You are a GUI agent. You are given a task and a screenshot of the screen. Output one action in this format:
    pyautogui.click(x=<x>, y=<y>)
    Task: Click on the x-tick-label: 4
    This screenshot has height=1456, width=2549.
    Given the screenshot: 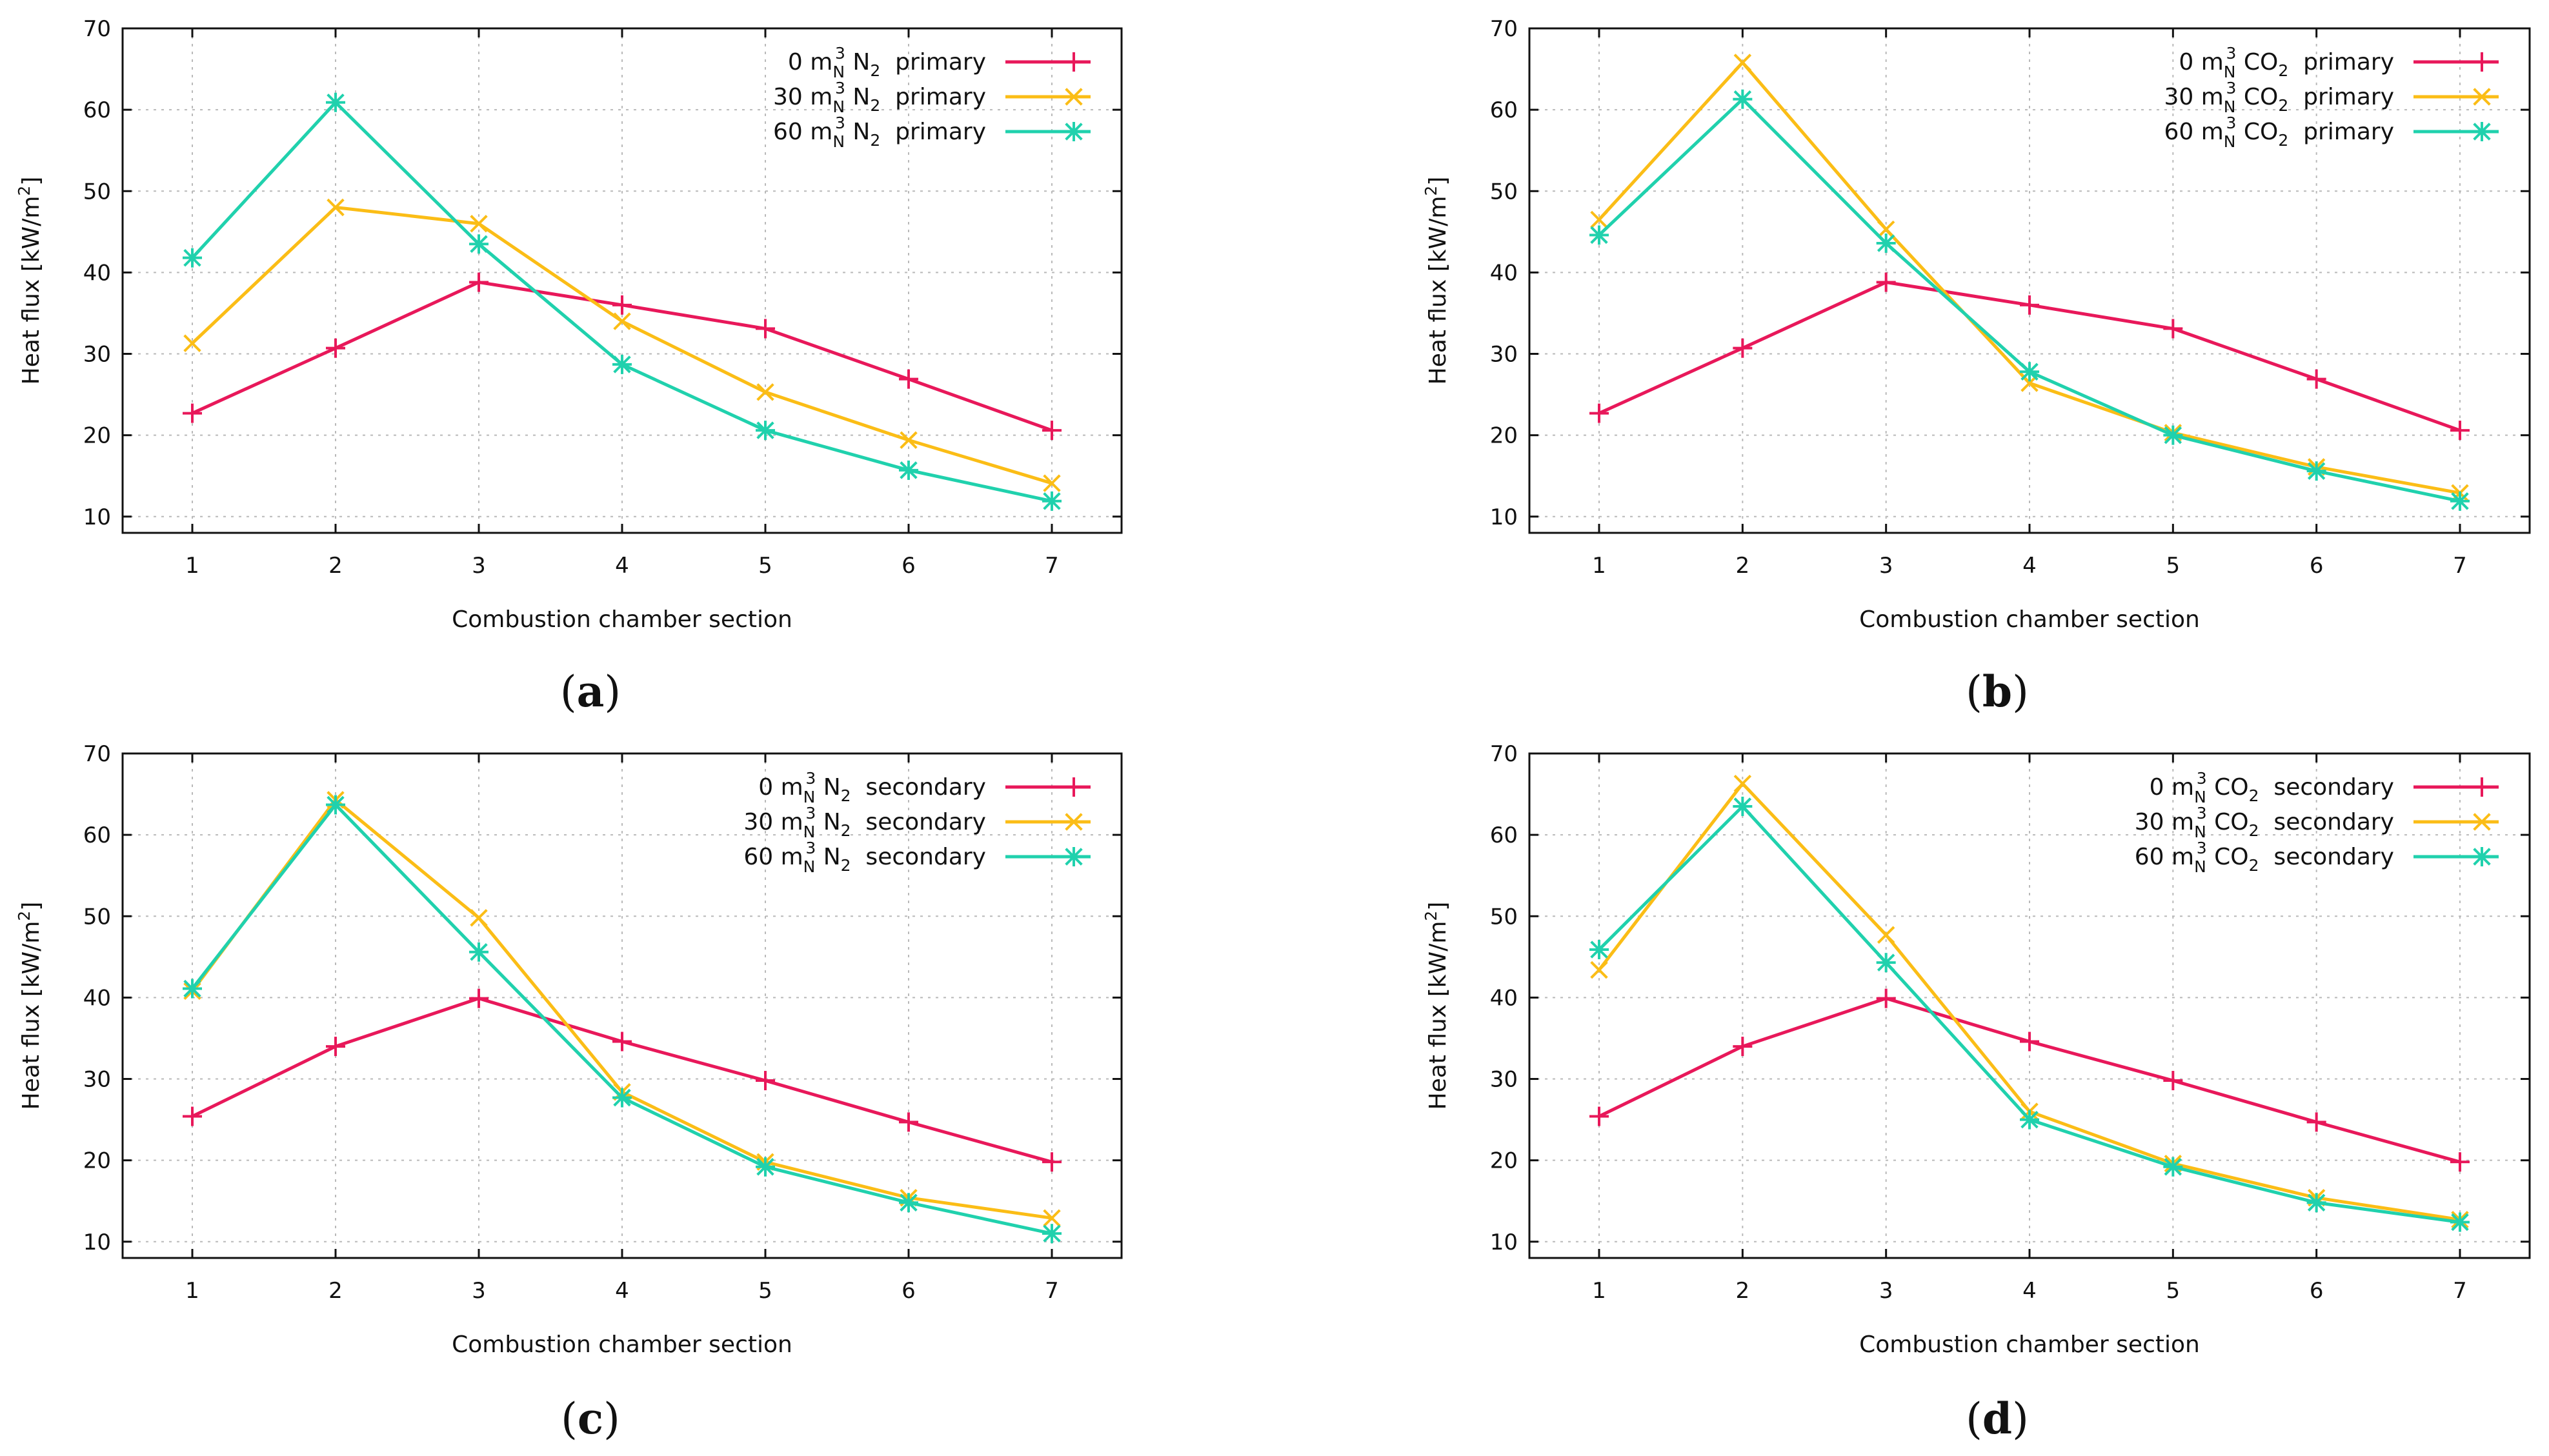 What is the action you would take?
    pyautogui.click(x=2029, y=566)
    